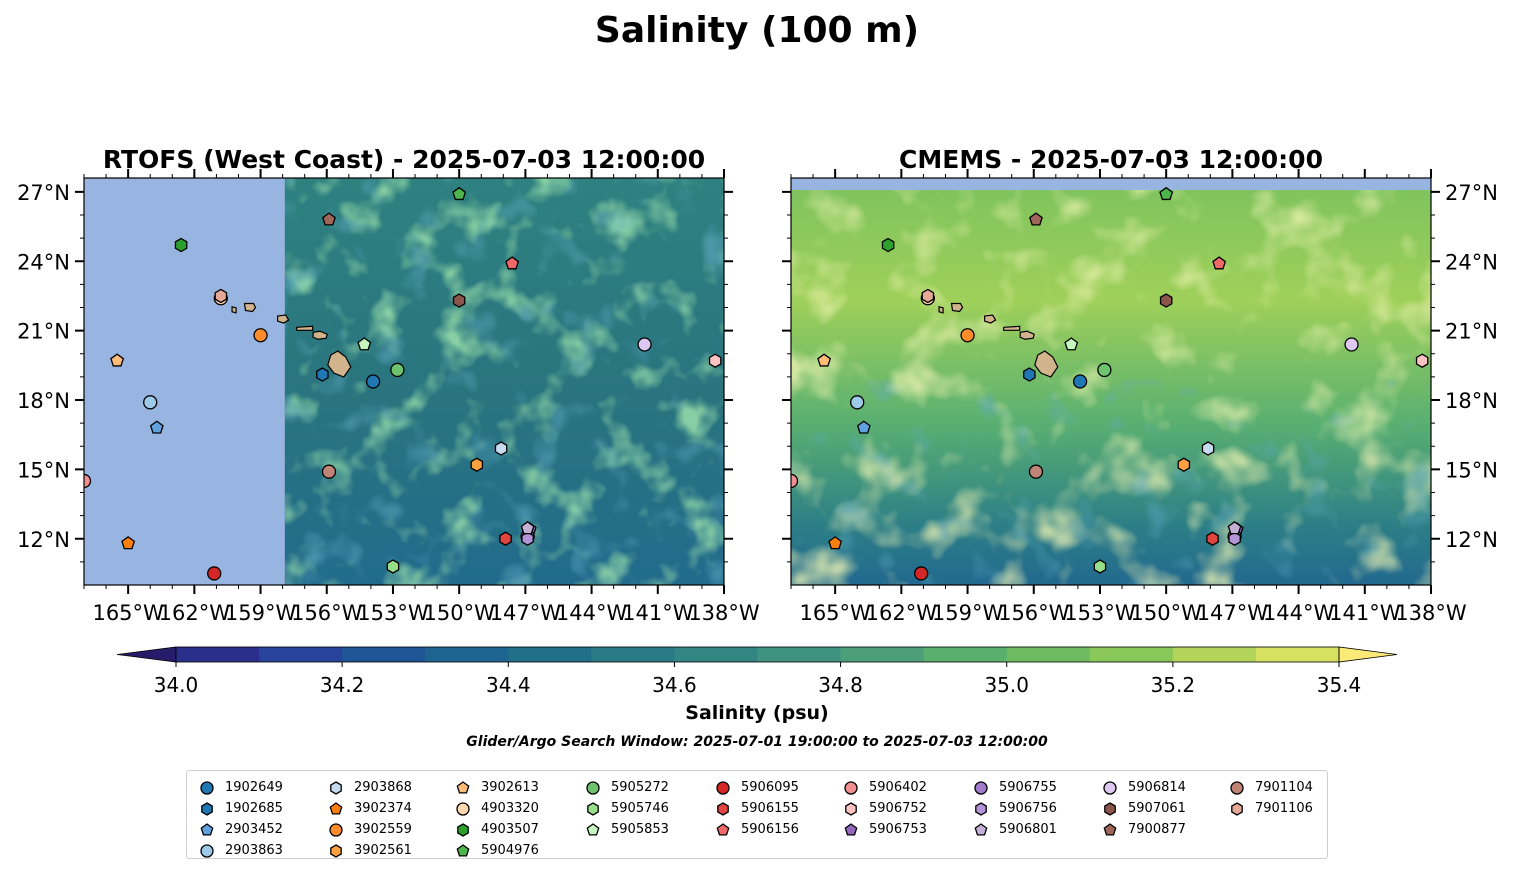  What do you see at coordinates (510, 808) in the screenshot?
I see `legend-label: 4903320` at bounding box center [510, 808].